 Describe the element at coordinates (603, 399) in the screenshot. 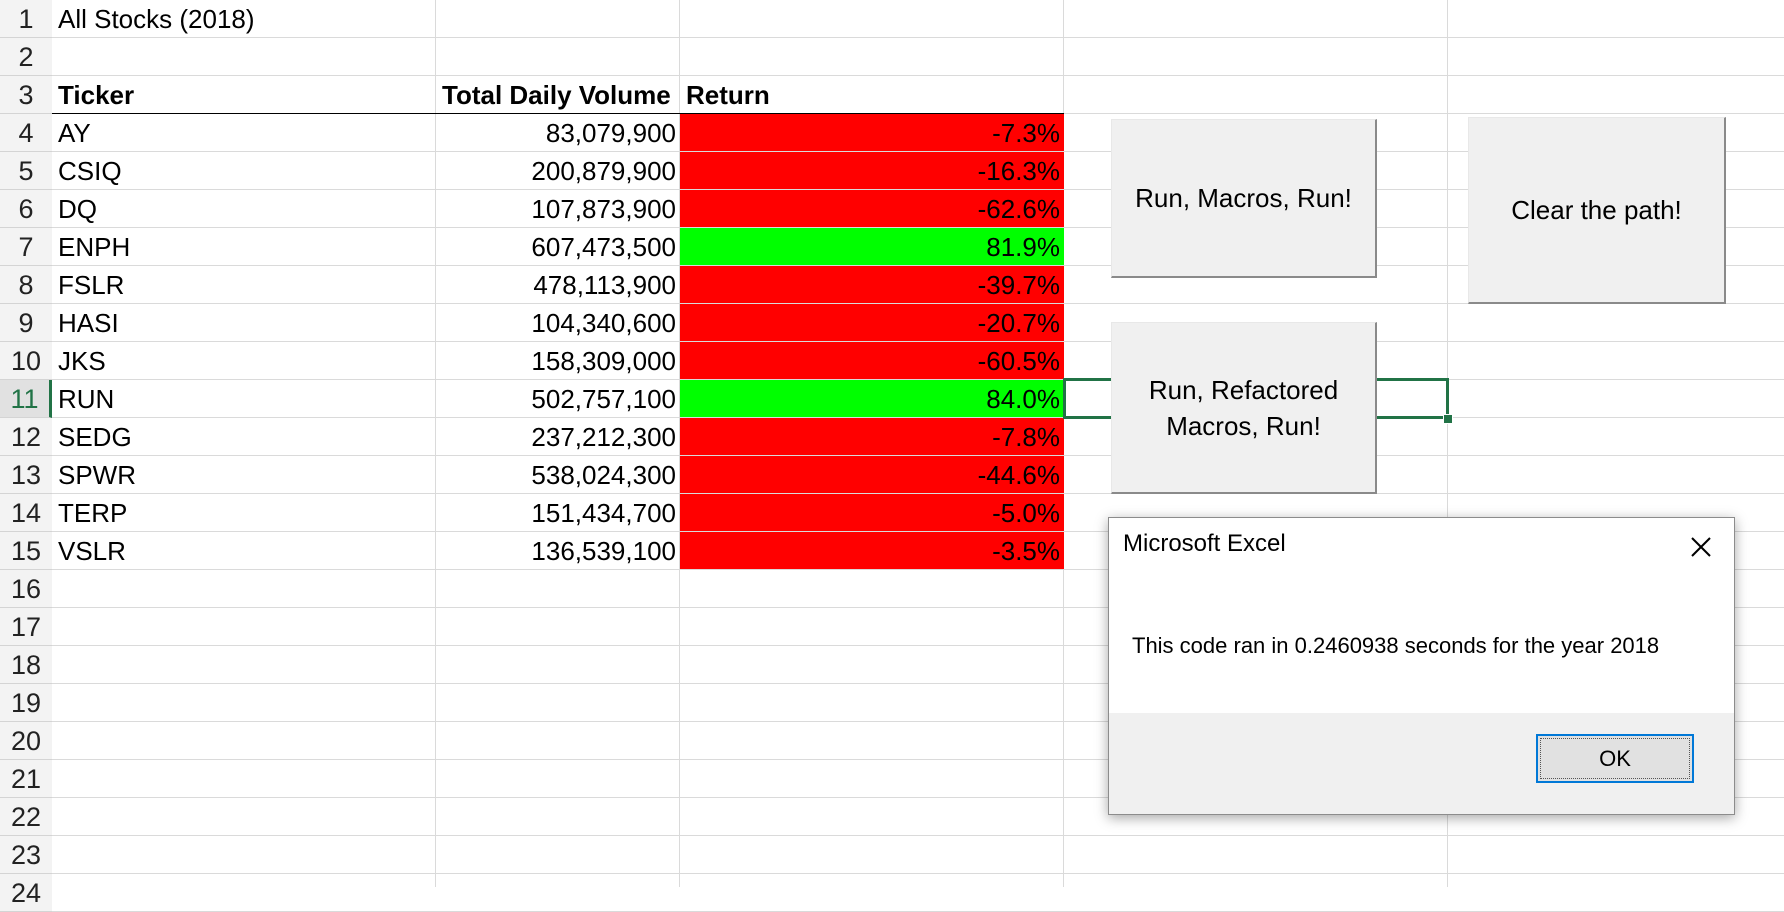

I see `volume-cell: 502,757,100` at that location.